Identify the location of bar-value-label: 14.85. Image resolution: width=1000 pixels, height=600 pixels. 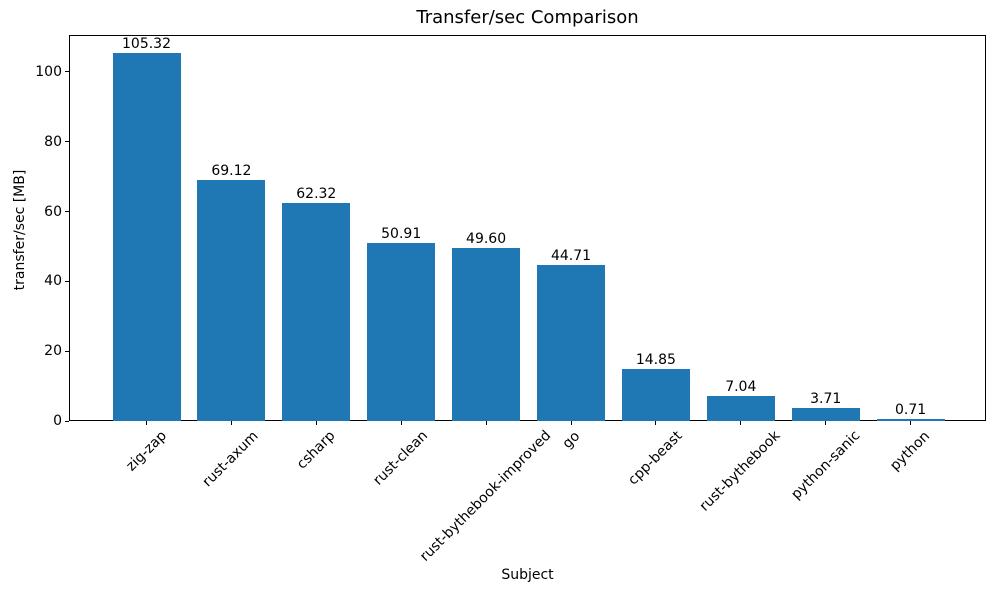
(655, 360).